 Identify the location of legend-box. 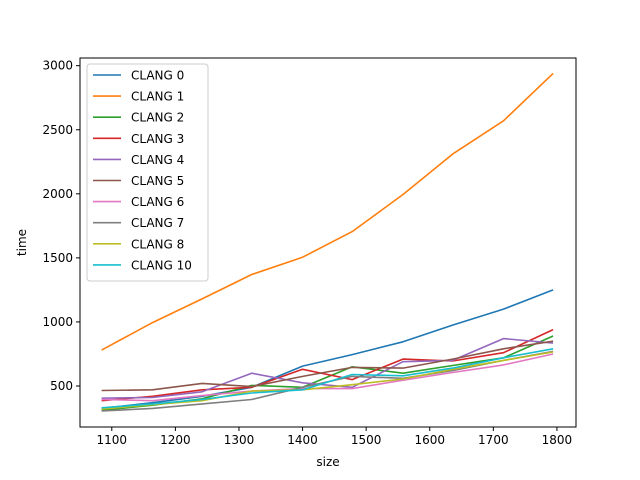
(147, 172).